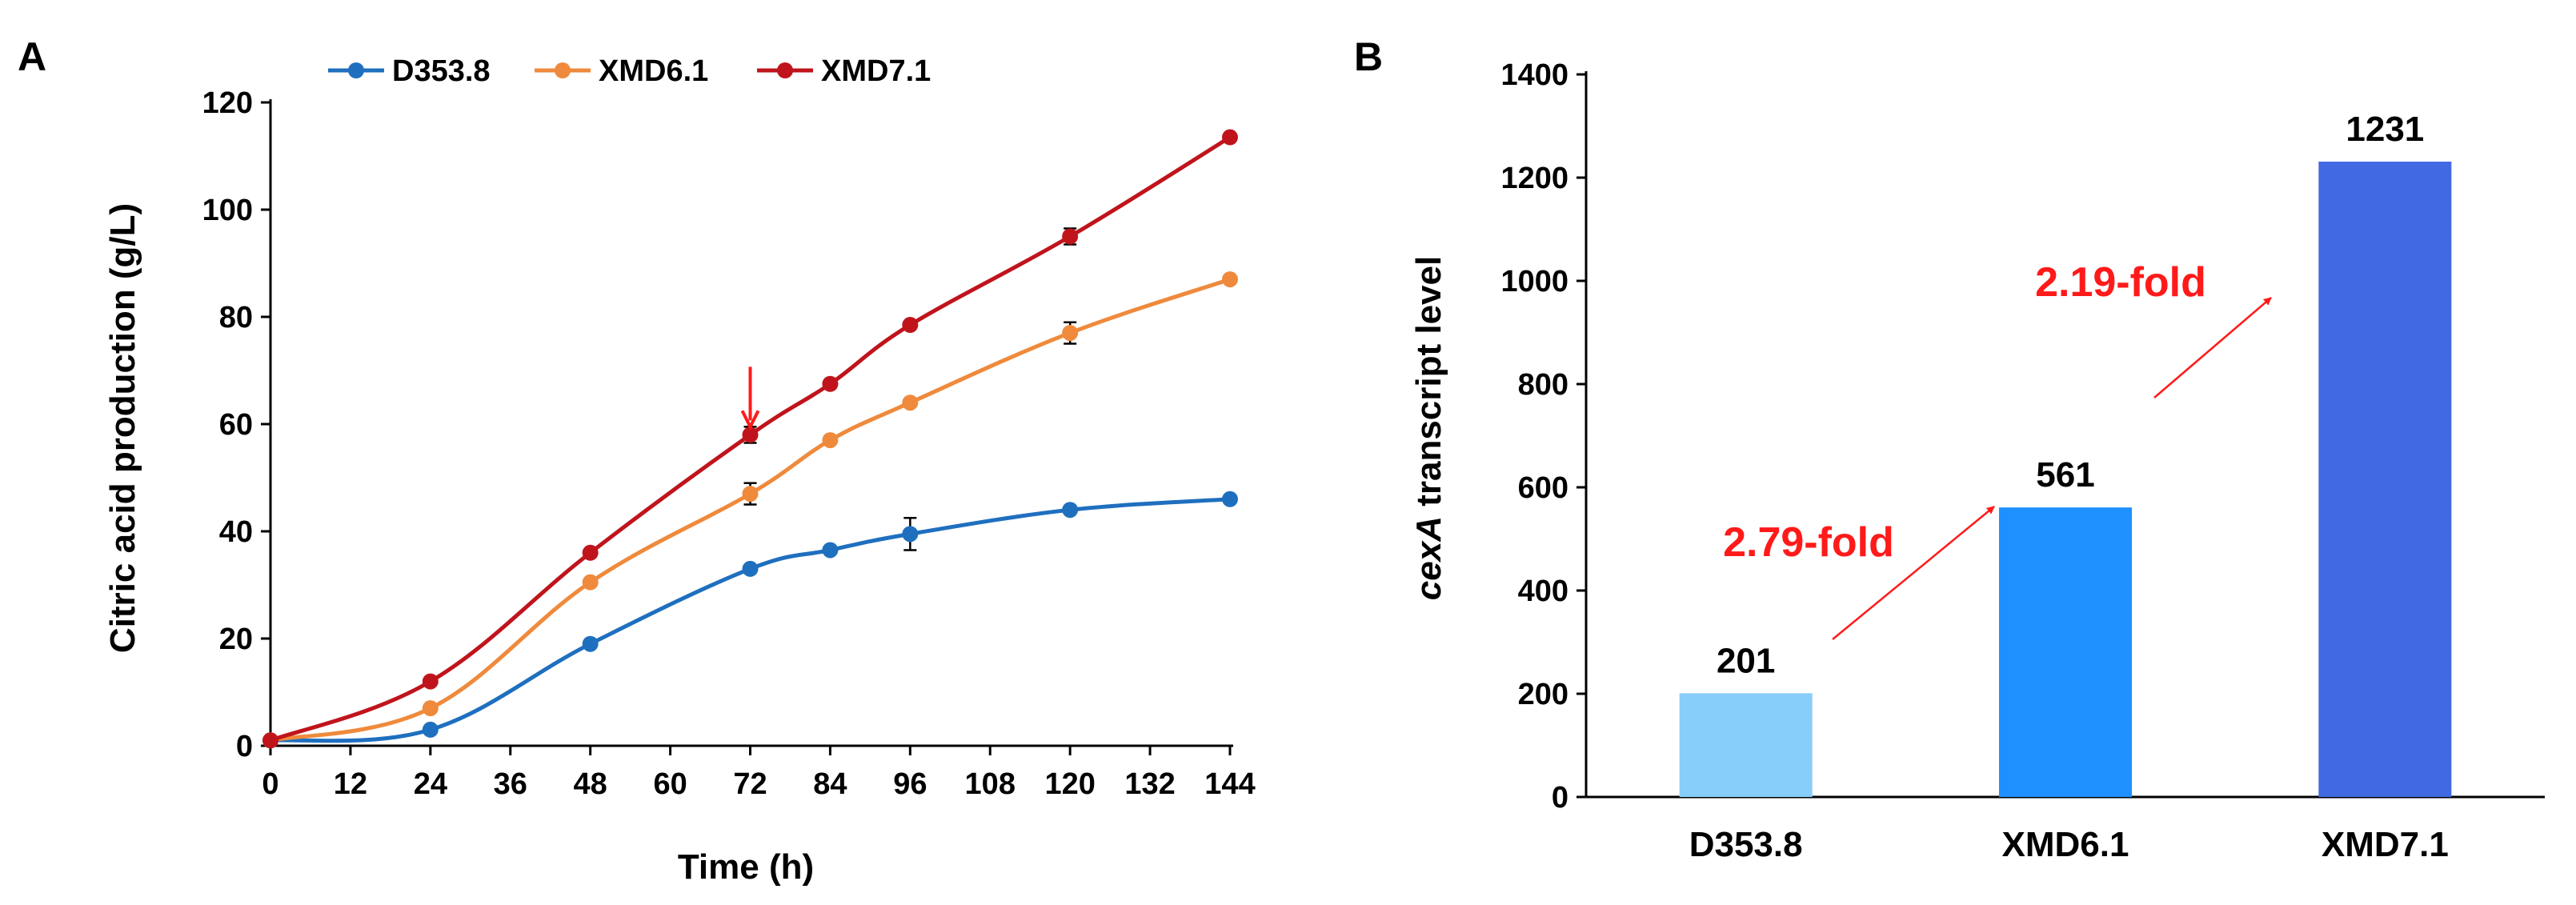 Image resolution: width=2576 pixels, height=905 pixels. What do you see at coordinates (1069, 784) in the screenshot?
I see `panel-a-x-tick-label: 120` at bounding box center [1069, 784].